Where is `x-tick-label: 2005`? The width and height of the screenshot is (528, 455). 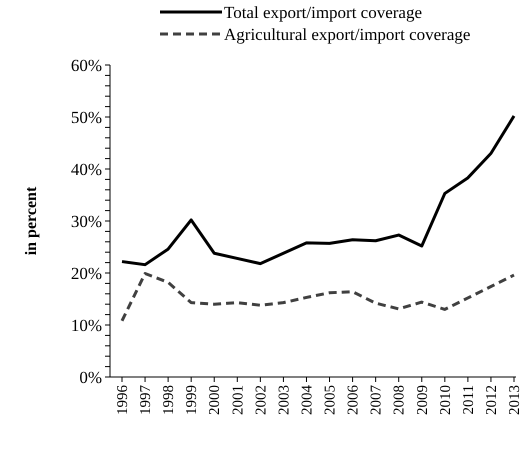
x-tick-label: 2005 is located at coordinates (330, 400).